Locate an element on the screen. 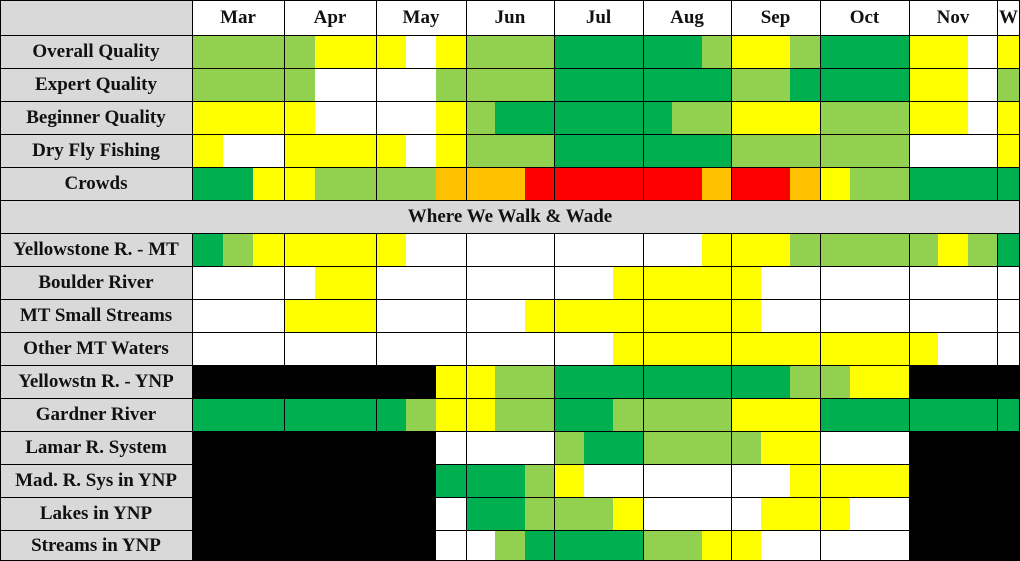  month-header-w: W is located at coordinates (1008, 17).